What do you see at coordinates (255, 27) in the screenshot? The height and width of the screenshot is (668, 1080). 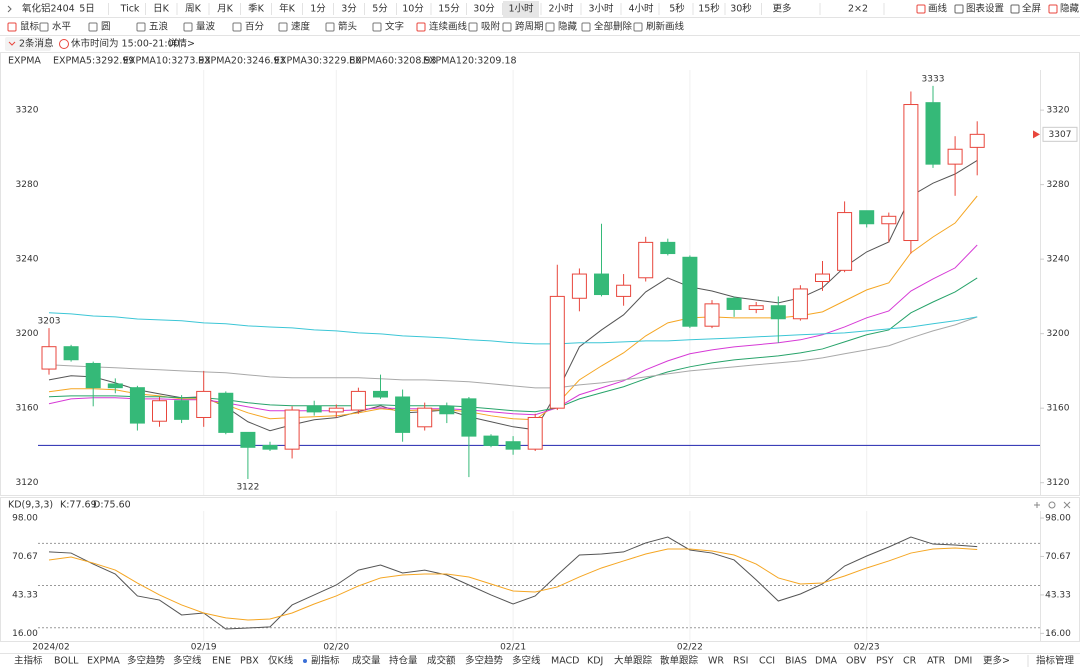 I see `draw-tool: 百分` at bounding box center [255, 27].